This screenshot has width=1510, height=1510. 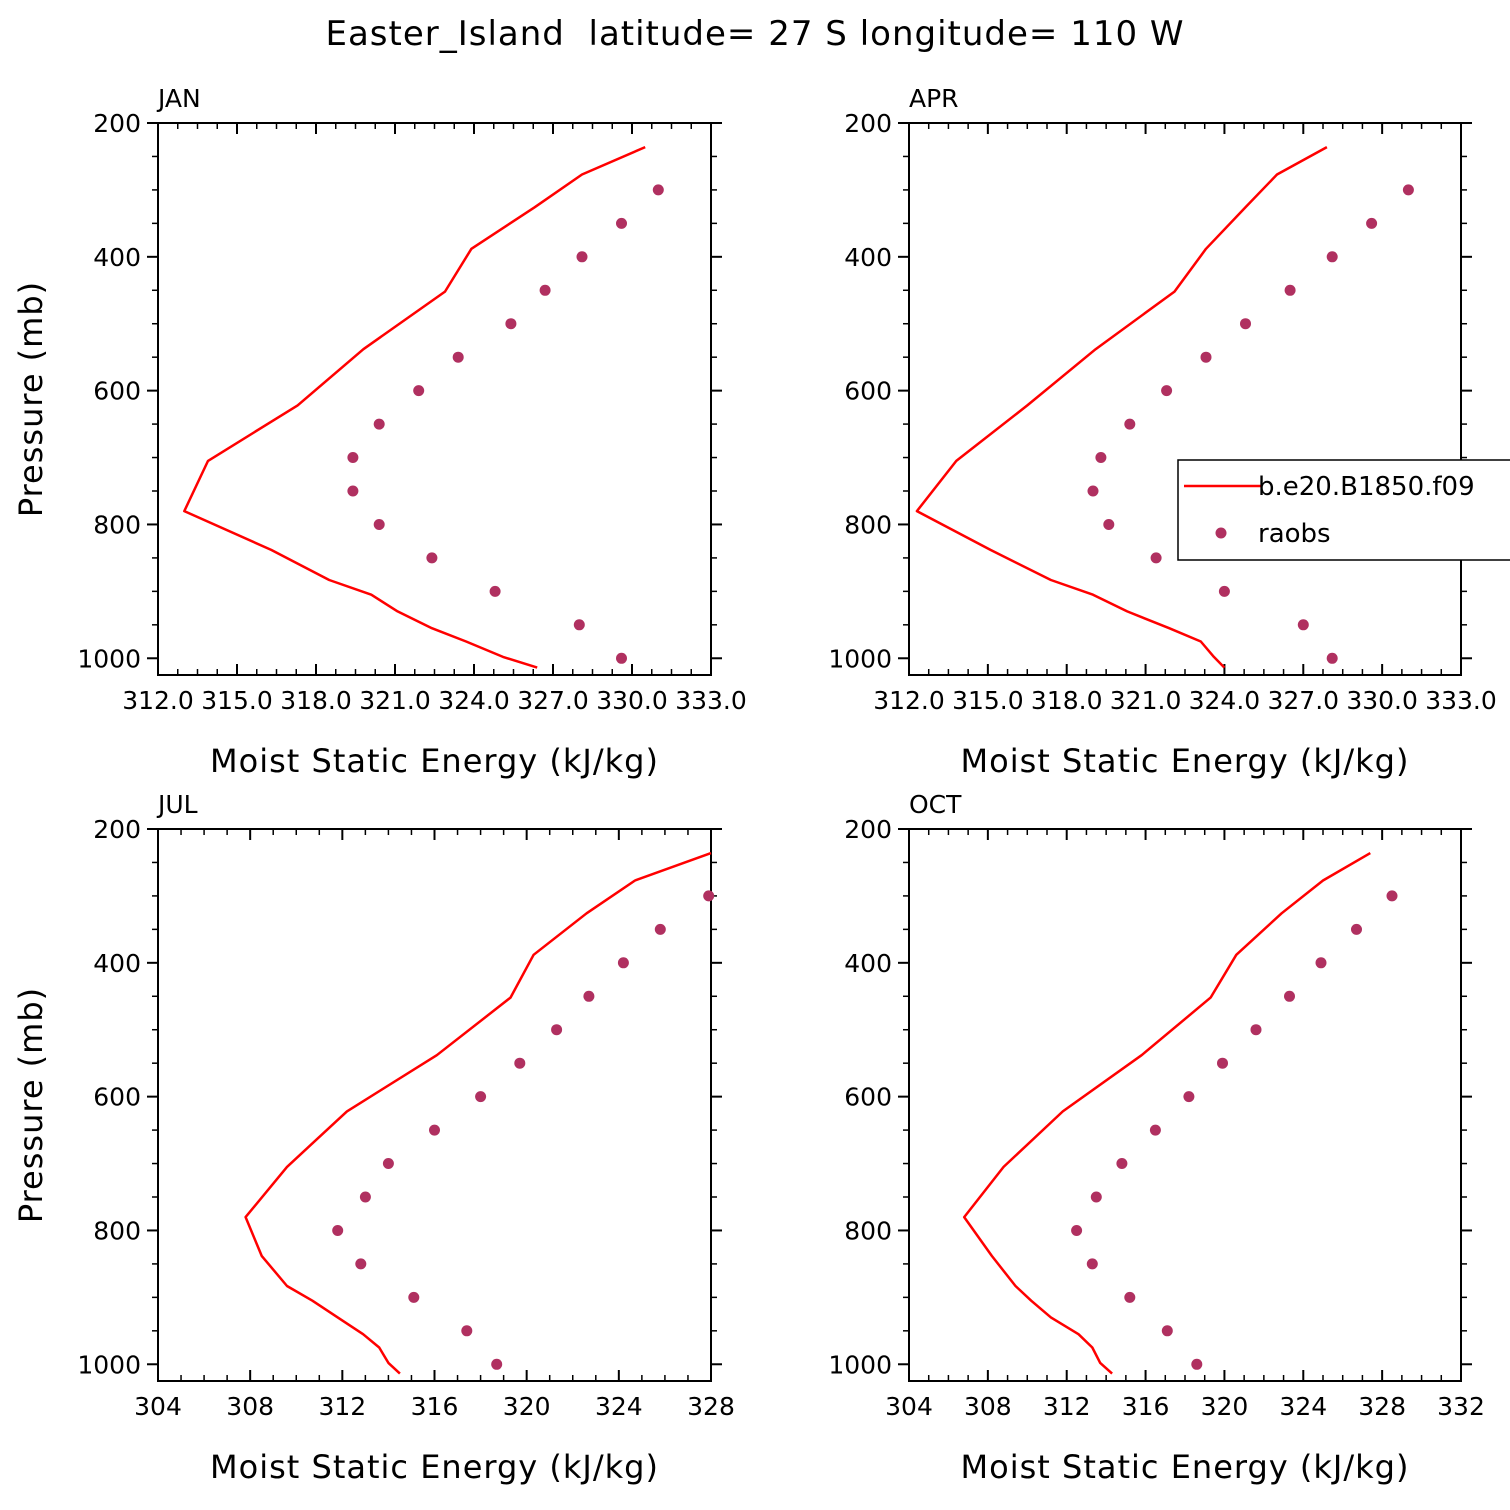 I want to click on x-tick-label: 320, so click(x=527, y=1406).